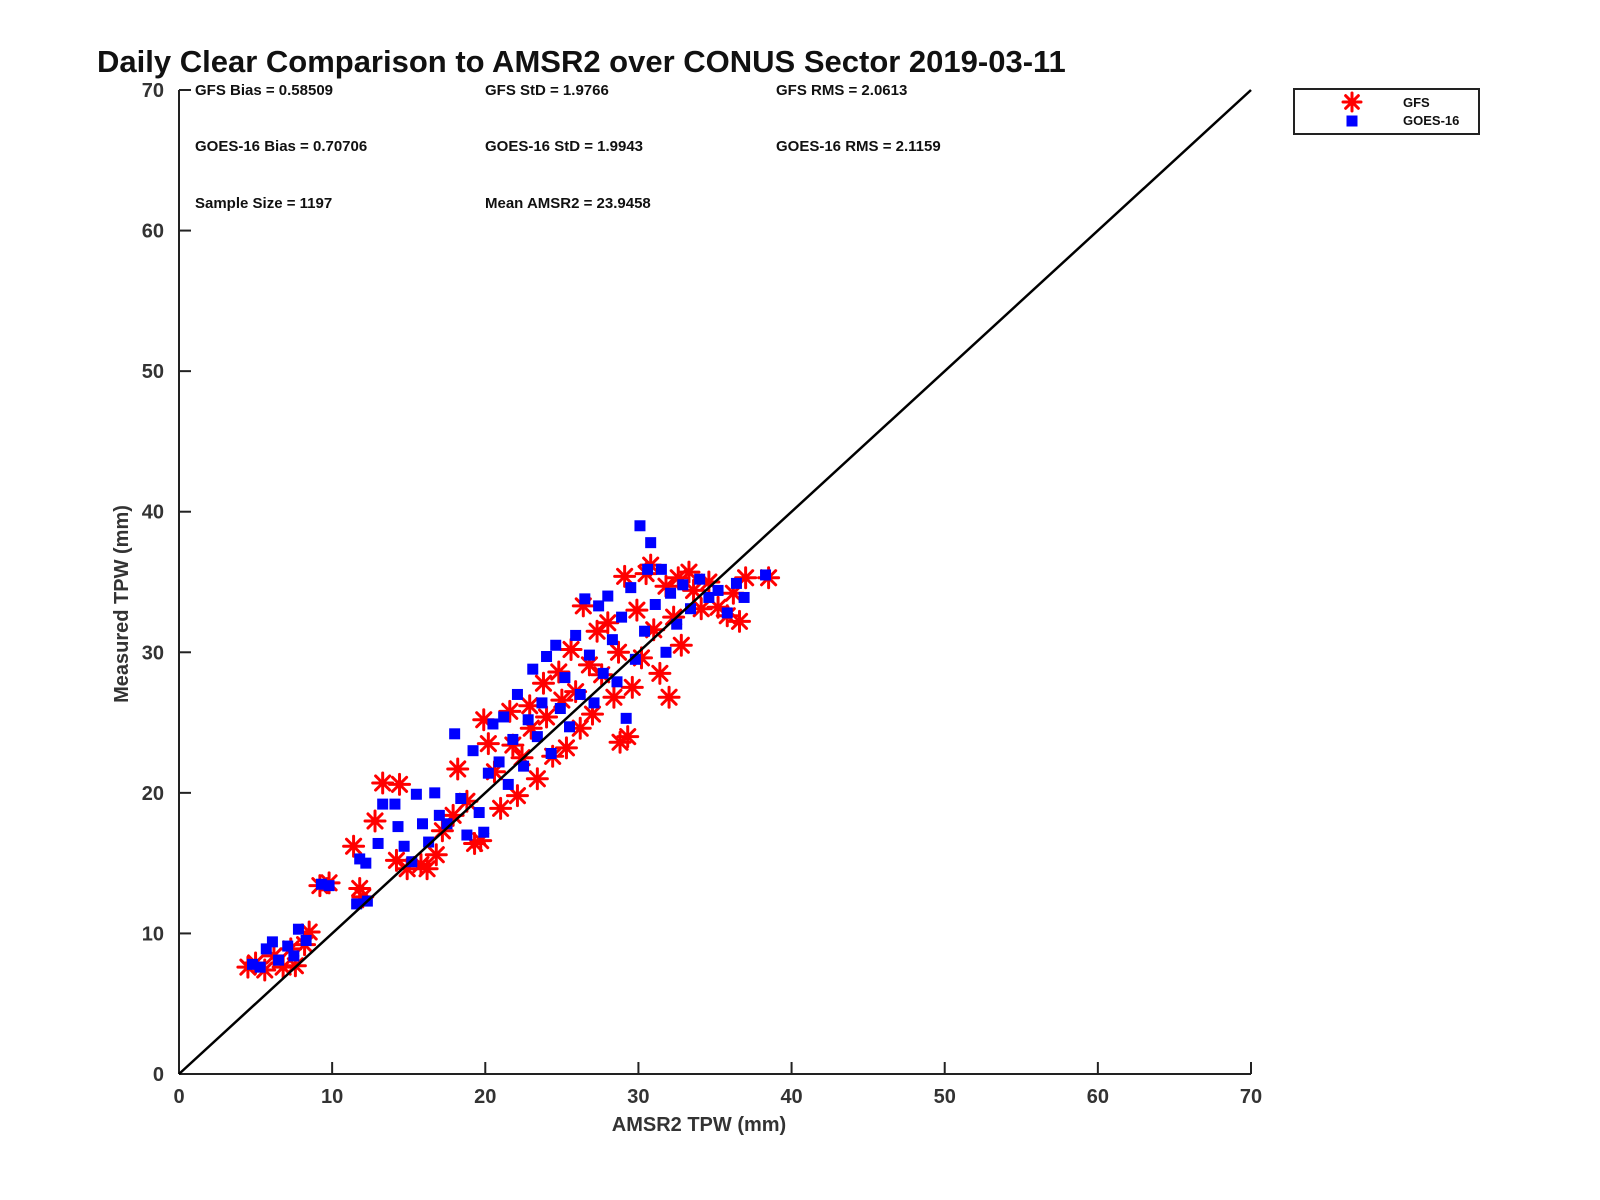 The width and height of the screenshot is (1600, 1200). I want to click on x-tick-label: 70, so click(1251, 1097).